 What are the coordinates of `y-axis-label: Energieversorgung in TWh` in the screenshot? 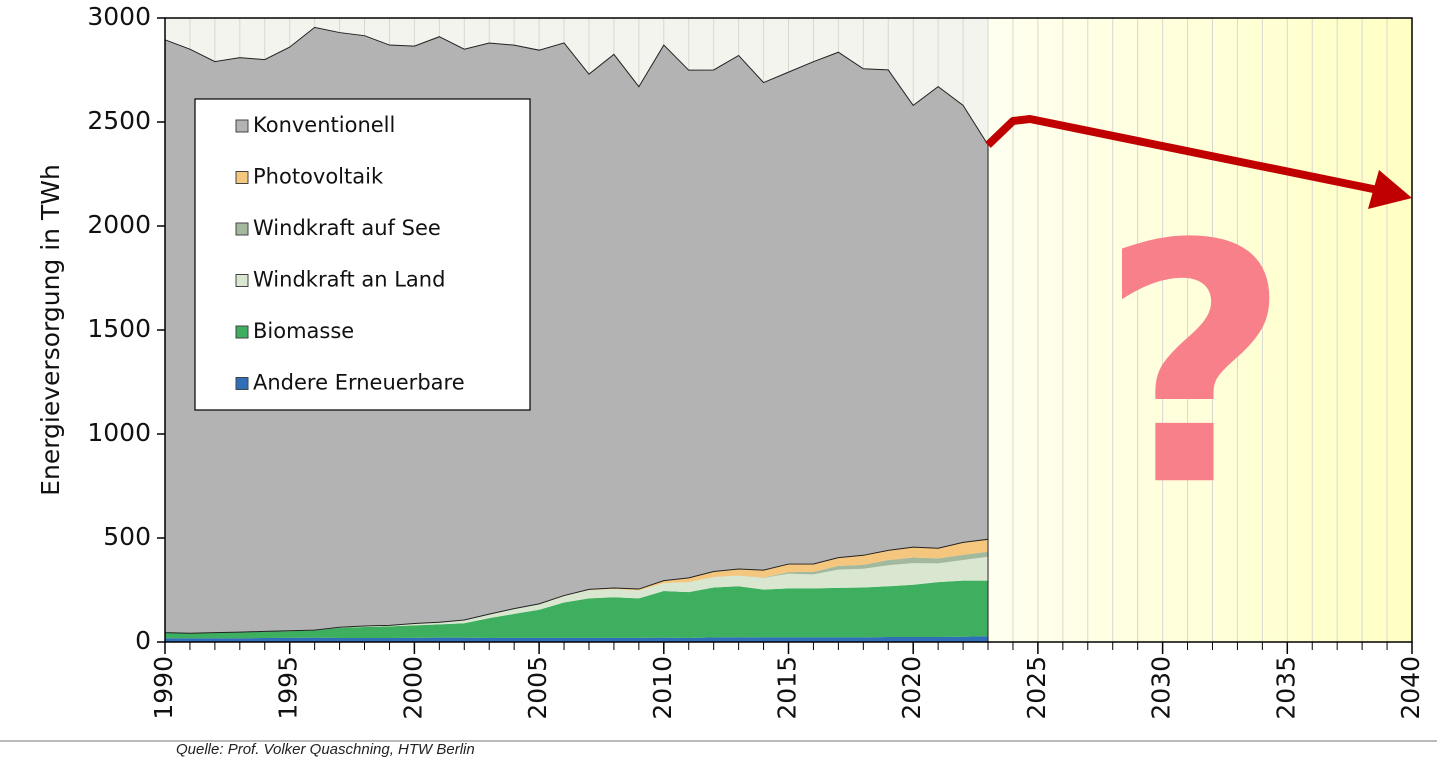 It's located at (50, 330).